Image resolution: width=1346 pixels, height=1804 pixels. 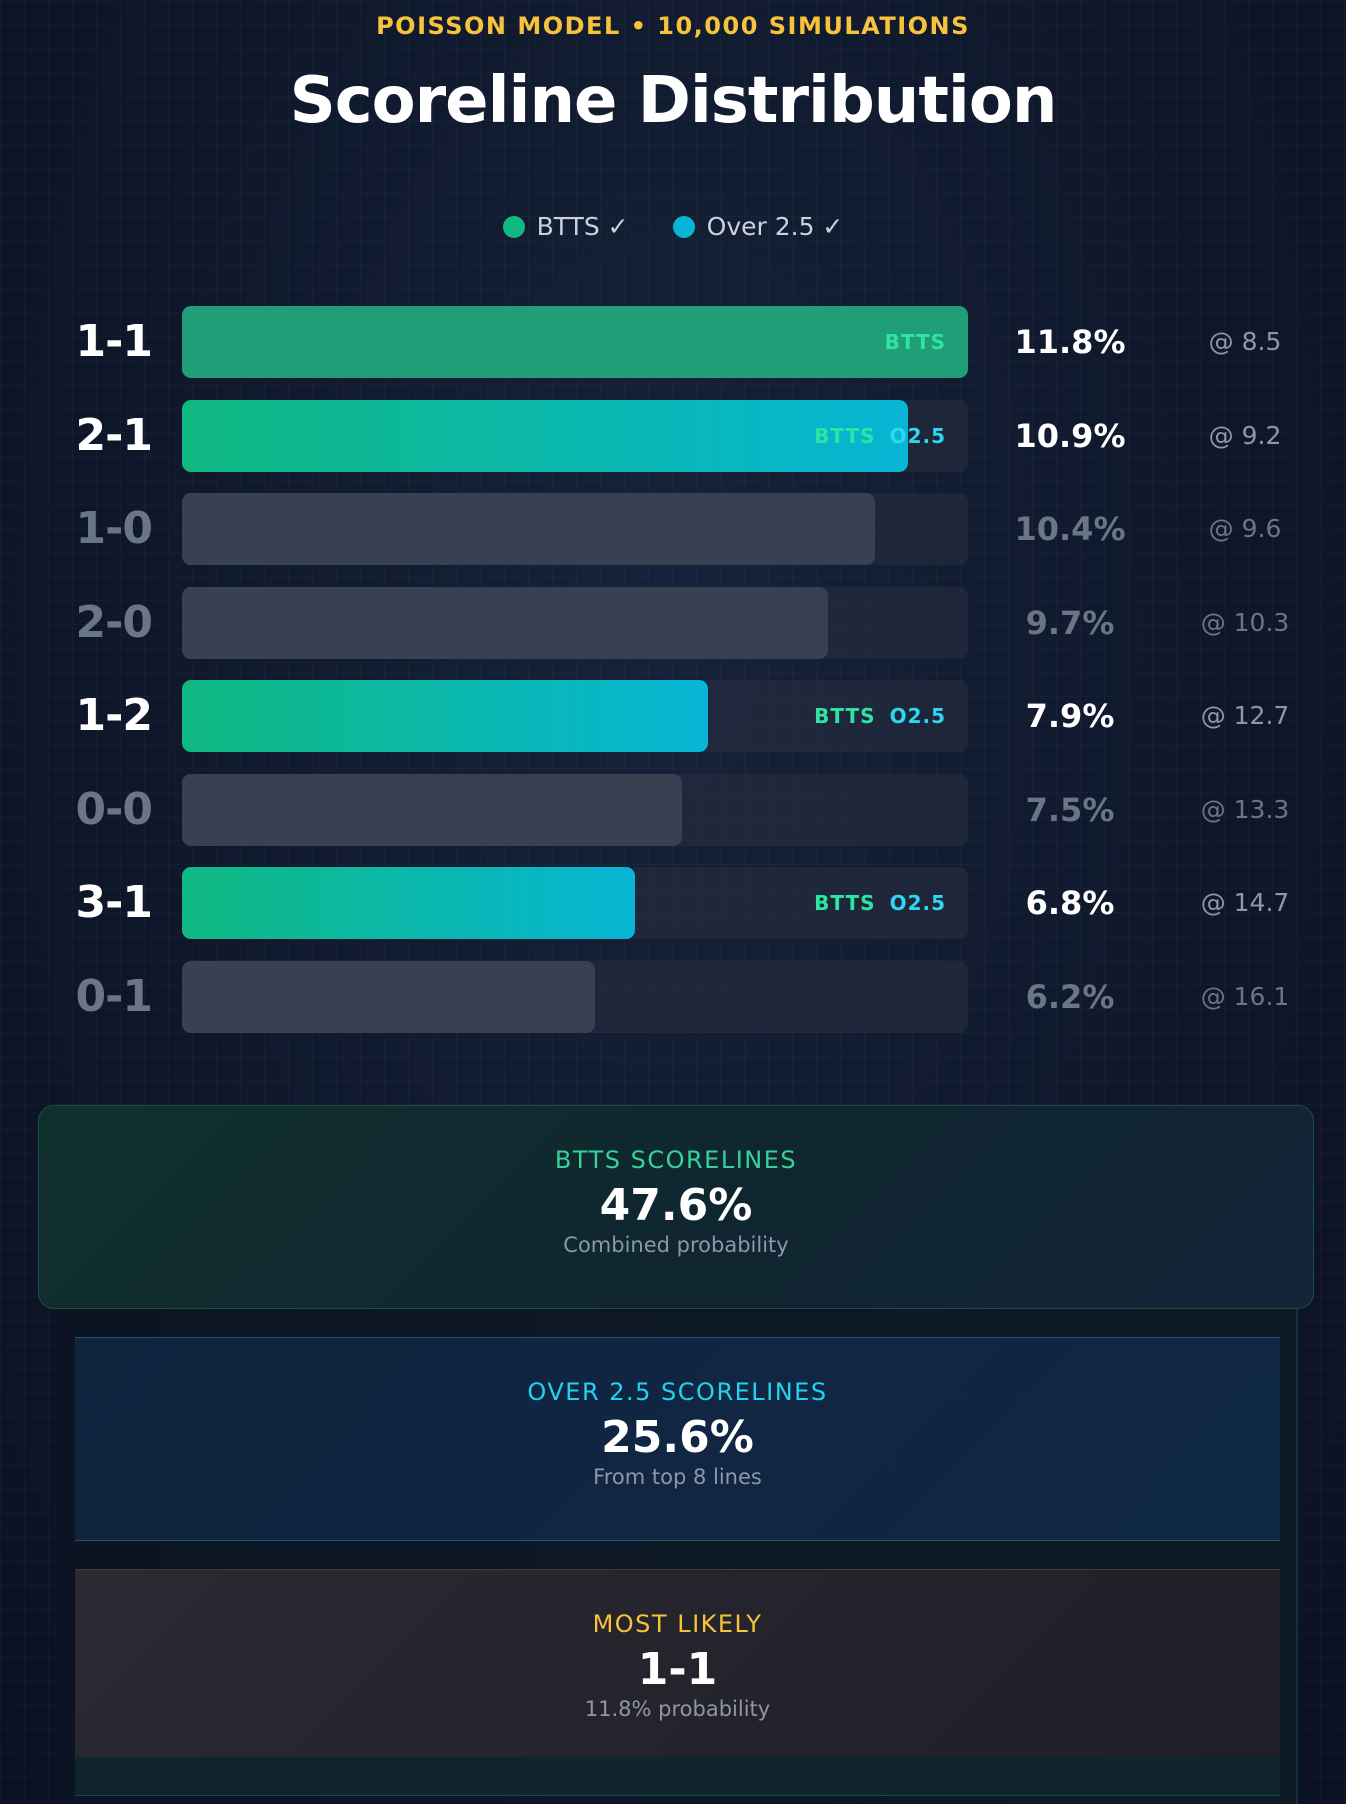 I want to click on legend-label-btts: BTTS ✓, so click(x=582, y=226).